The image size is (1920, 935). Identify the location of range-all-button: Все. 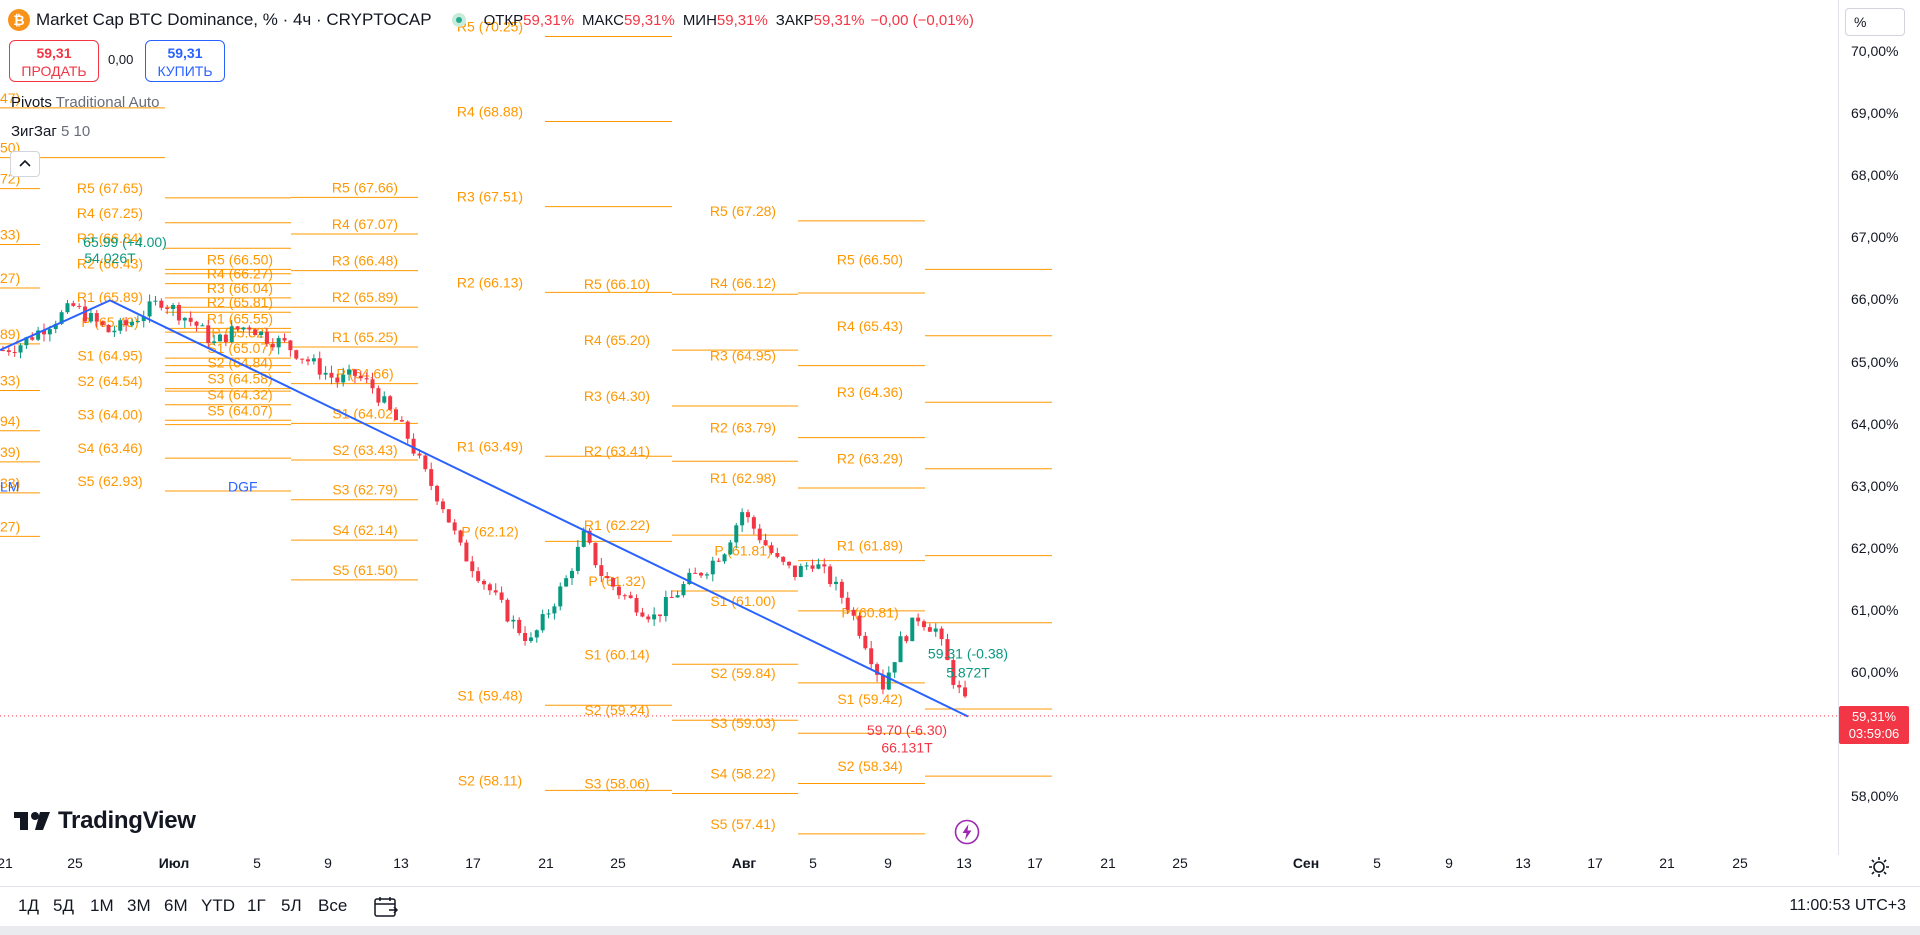
(333, 905).